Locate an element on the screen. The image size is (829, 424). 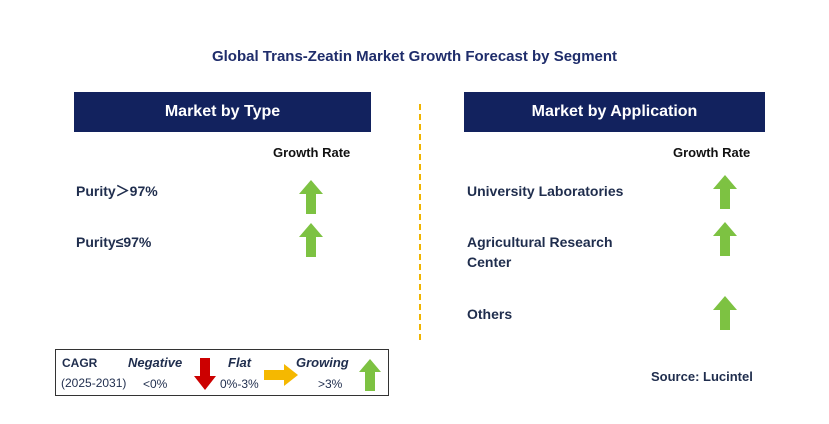
negative-arrow-icon is located at coordinates (205, 374).